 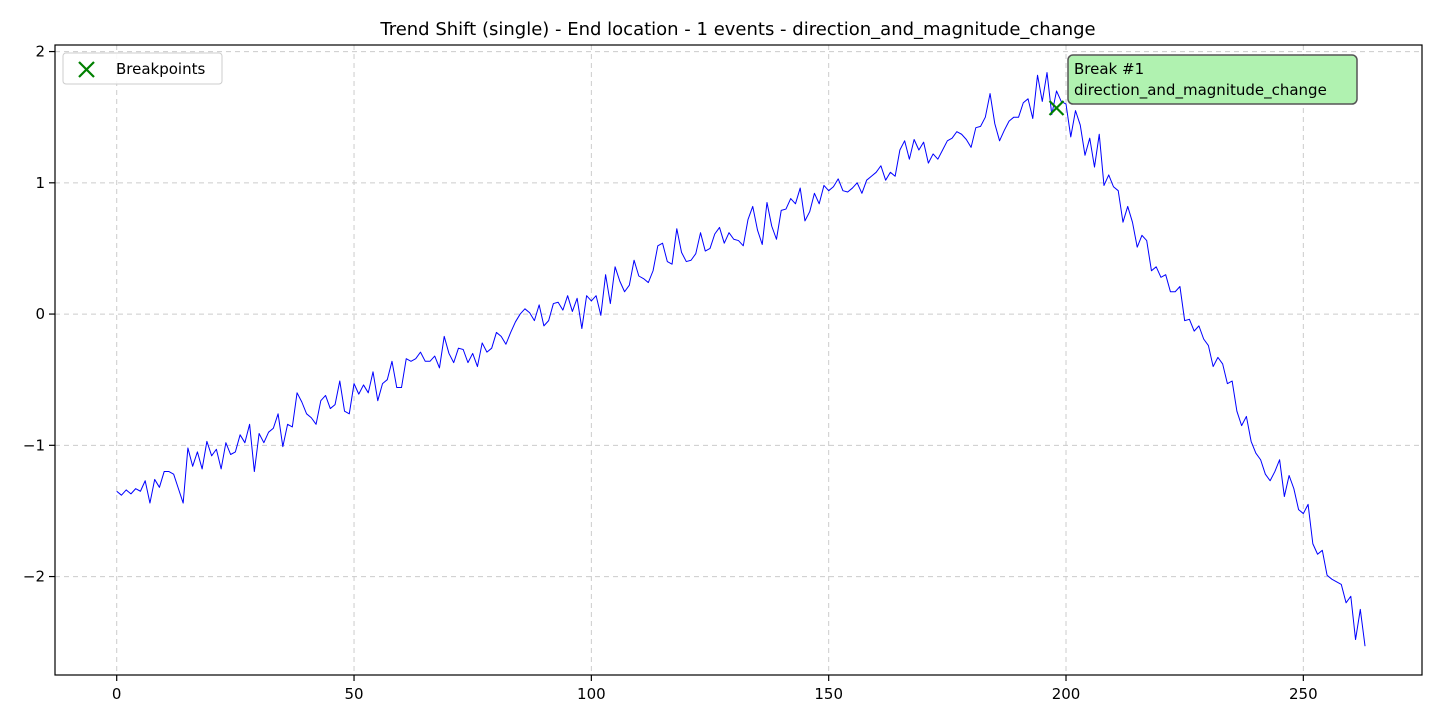 I want to click on x-tick-label: 50, so click(x=353, y=694).